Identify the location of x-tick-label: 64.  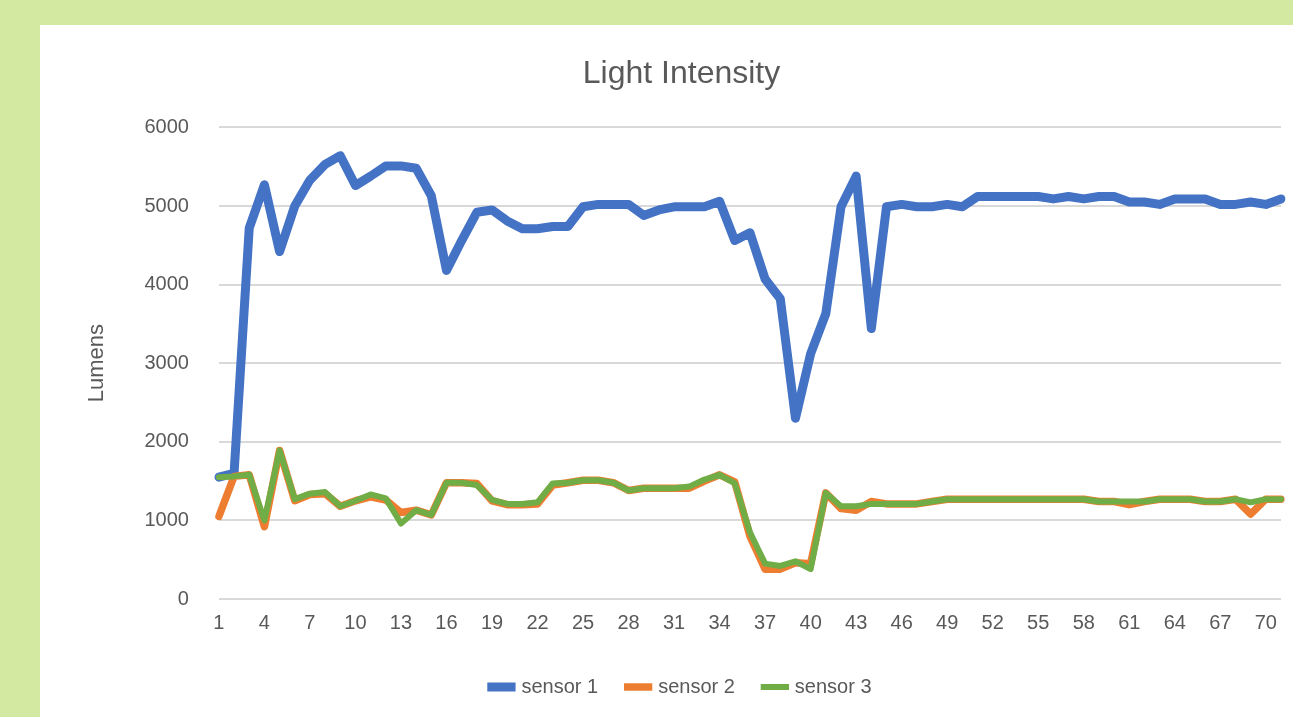
(1174, 621).